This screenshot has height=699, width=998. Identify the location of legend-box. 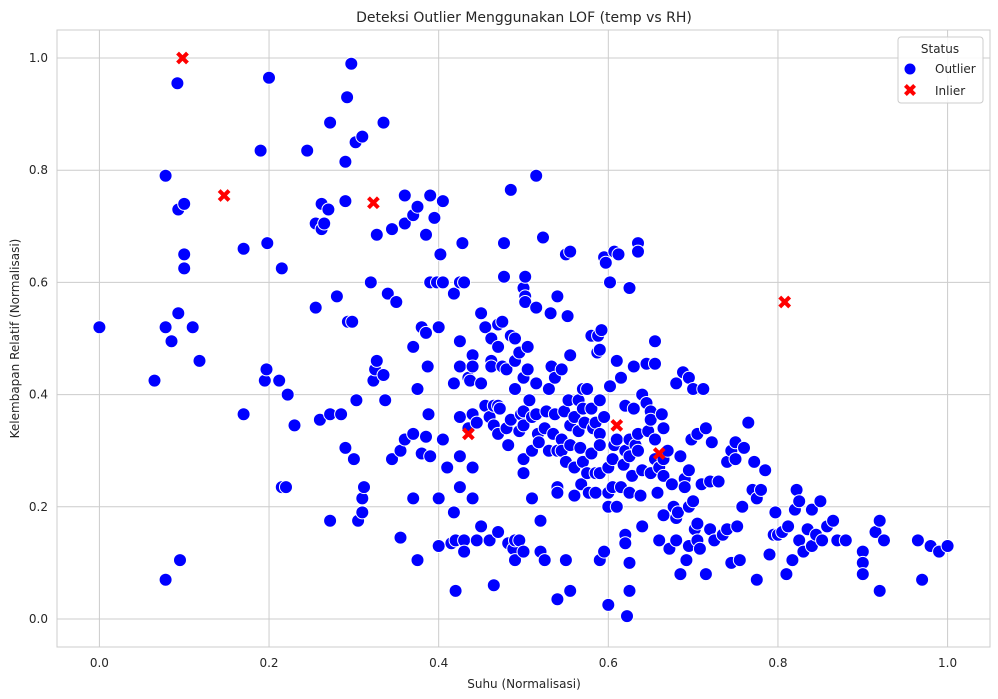
(940, 70).